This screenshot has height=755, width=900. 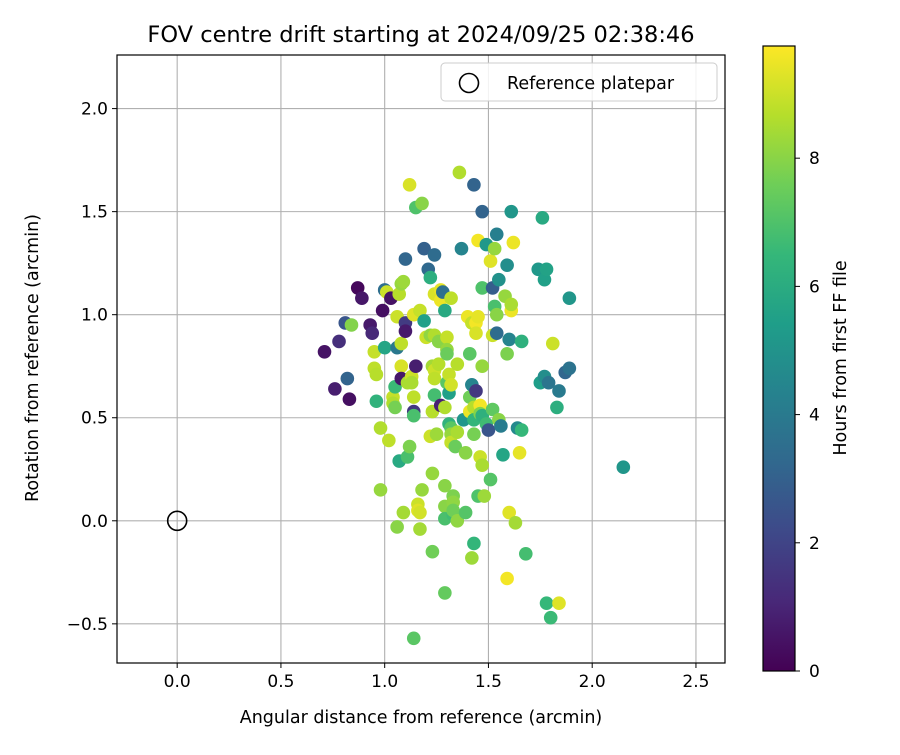 I want to click on colorbar-tick-label: 0, so click(x=814, y=672).